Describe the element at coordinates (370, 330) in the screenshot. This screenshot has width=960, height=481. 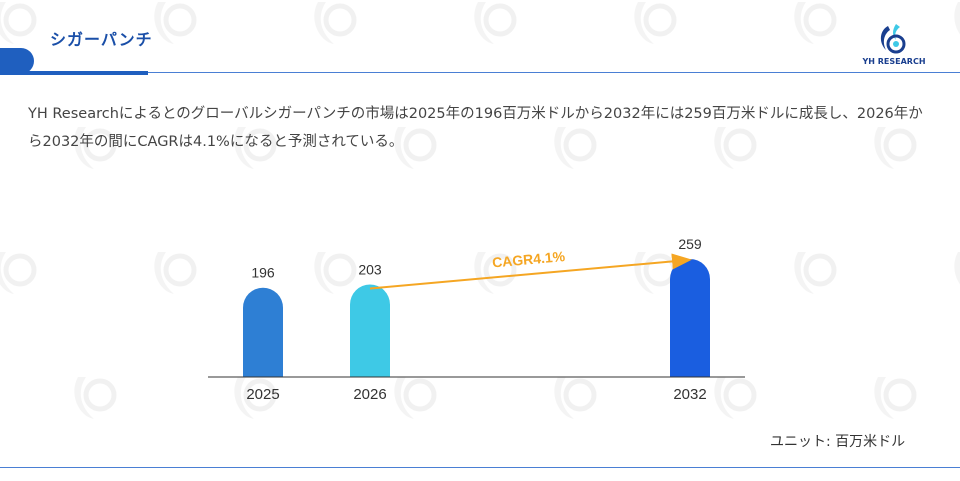
I see `bar-2026` at that location.